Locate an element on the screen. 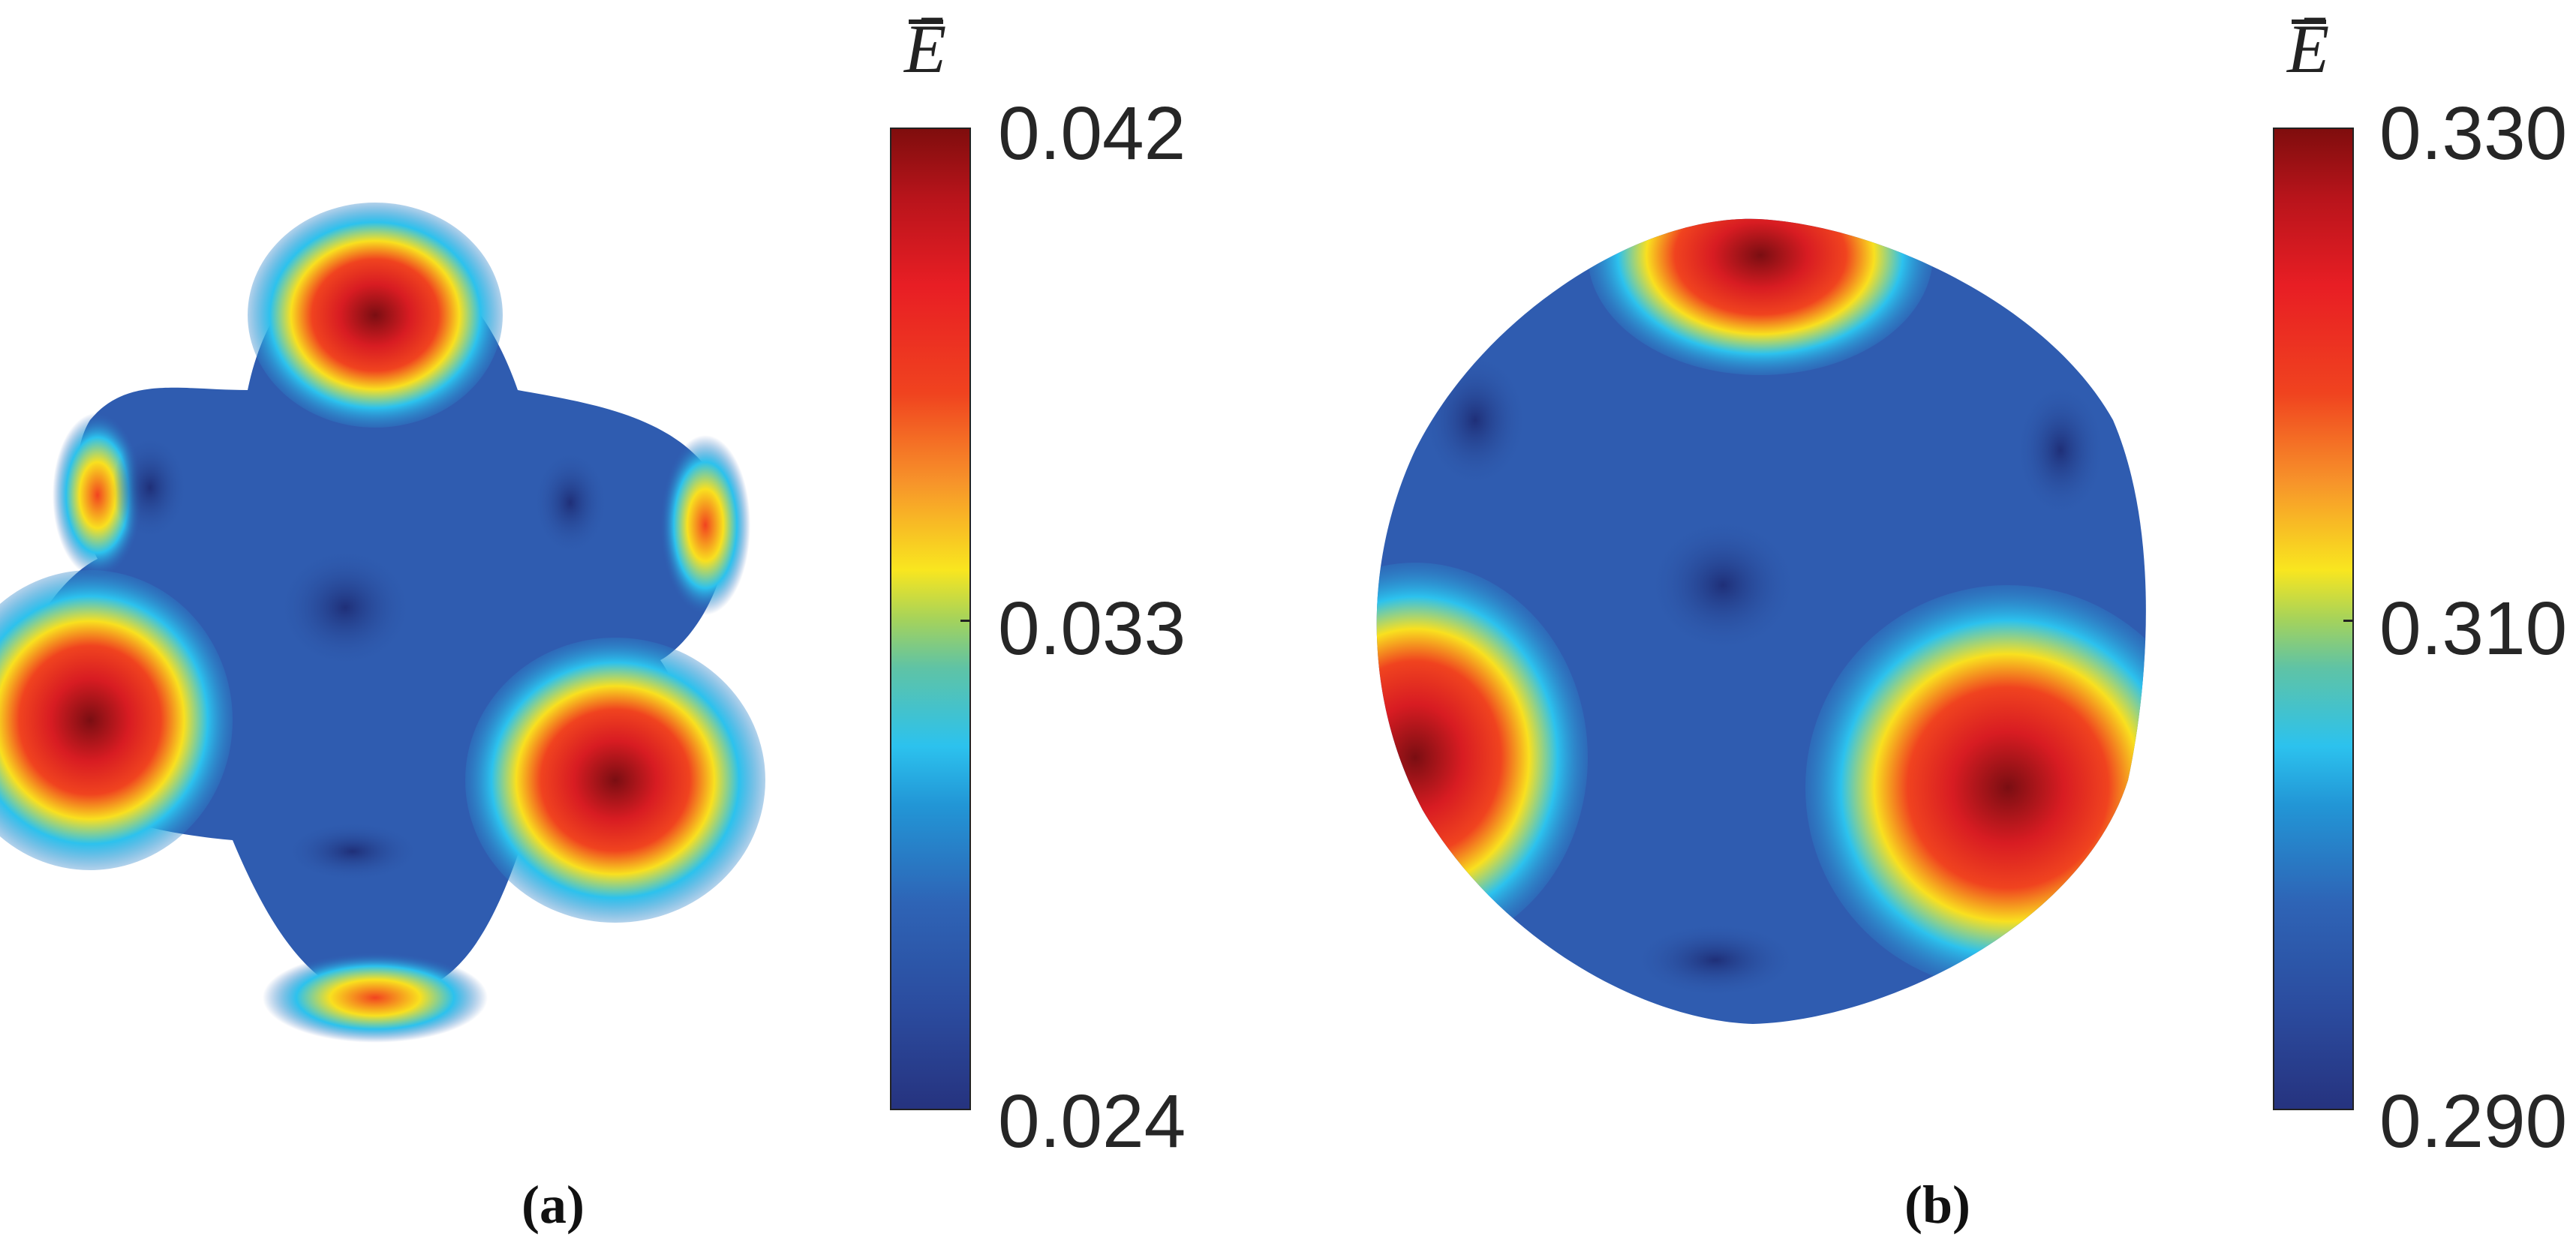 The height and width of the screenshot is (1255, 2576). dent-center-a is located at coordinates (345, 608).